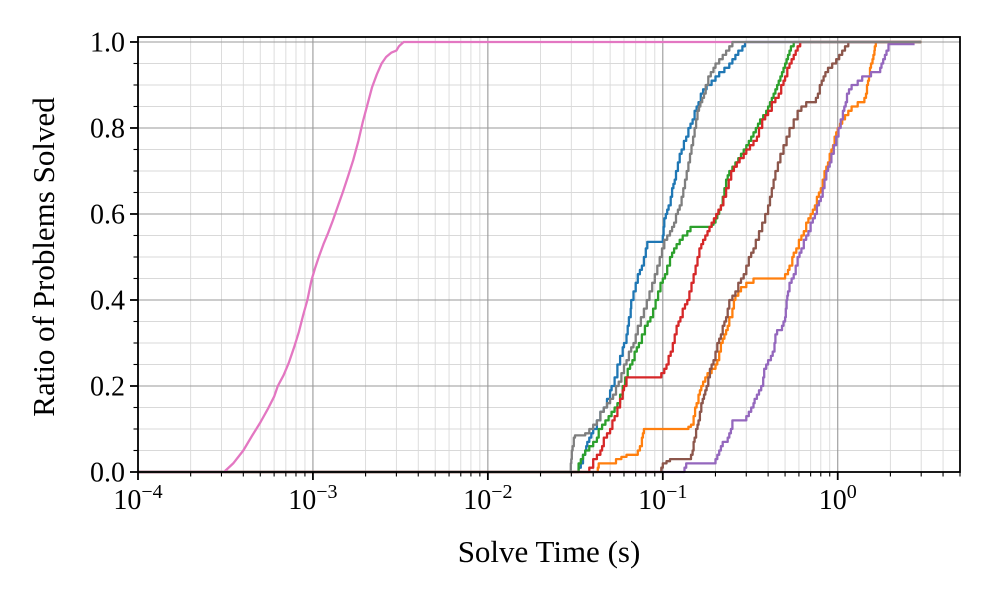 The height and width of the screenshot is (601, 991). What do you see at coordinates (312, 498) in the screenshot?
I see `x-tick-label: 10⁻³` at bounding box center [312, 498].